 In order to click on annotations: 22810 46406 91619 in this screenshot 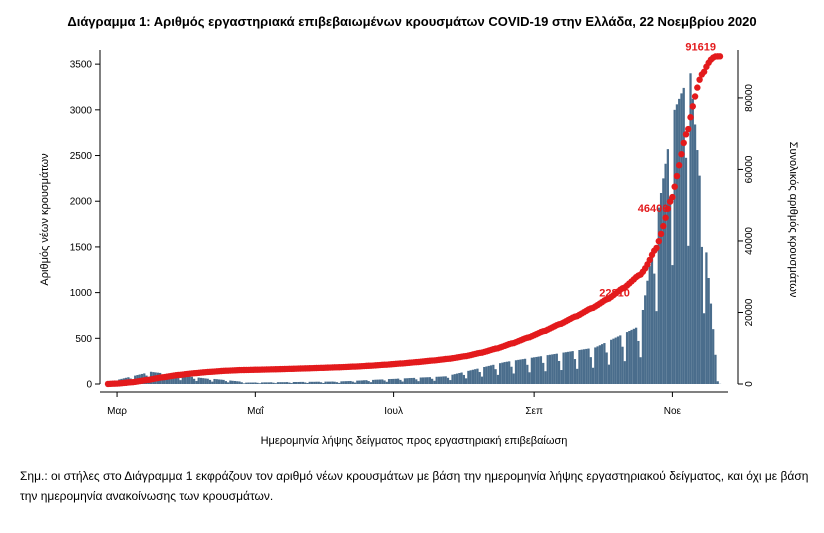, I will do `click(657, 170)`.